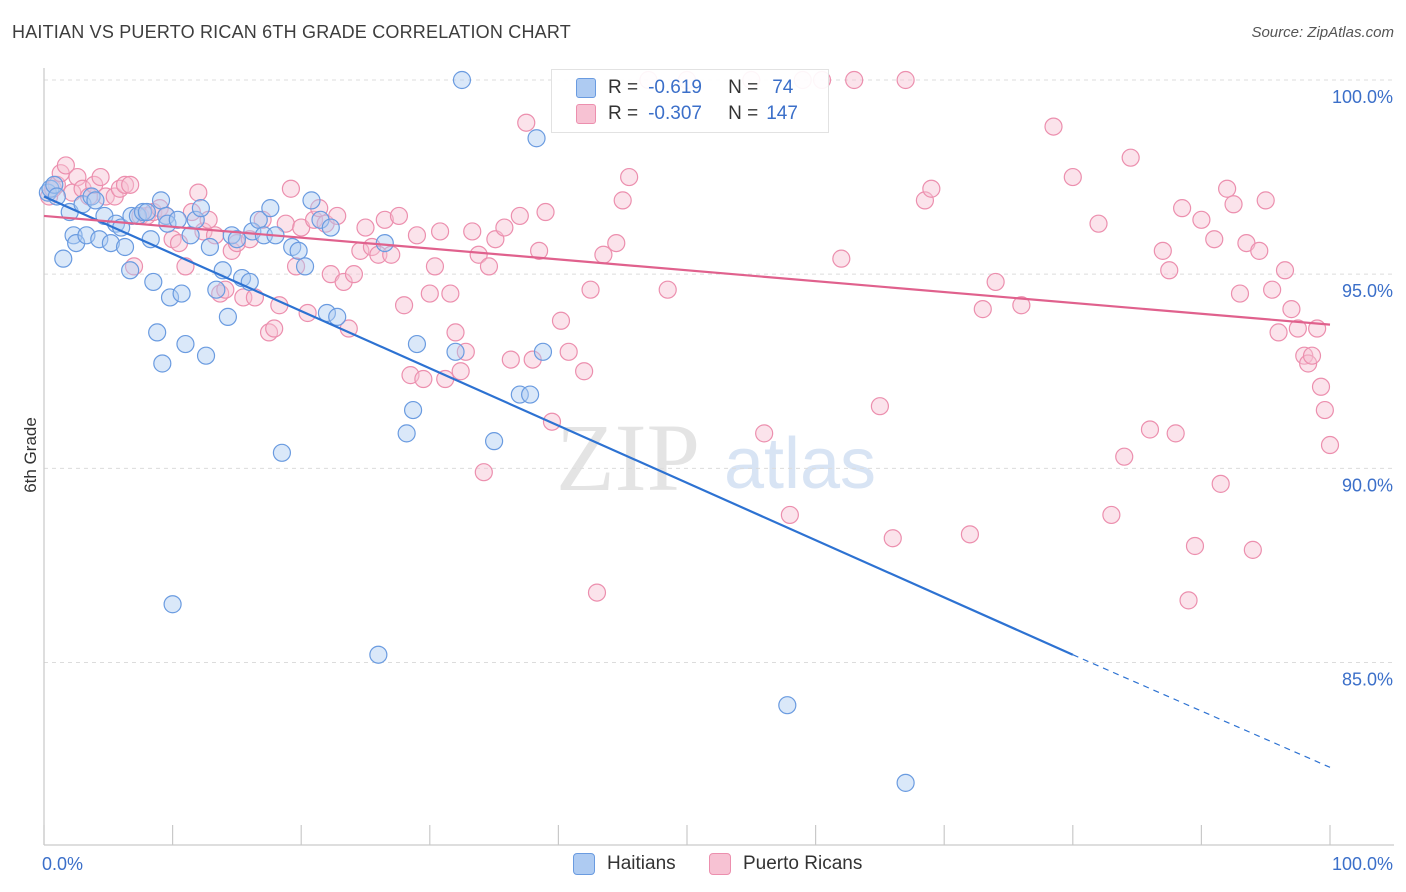  I want to click on y-tick-label: 90.0%, so click(1367, 485).